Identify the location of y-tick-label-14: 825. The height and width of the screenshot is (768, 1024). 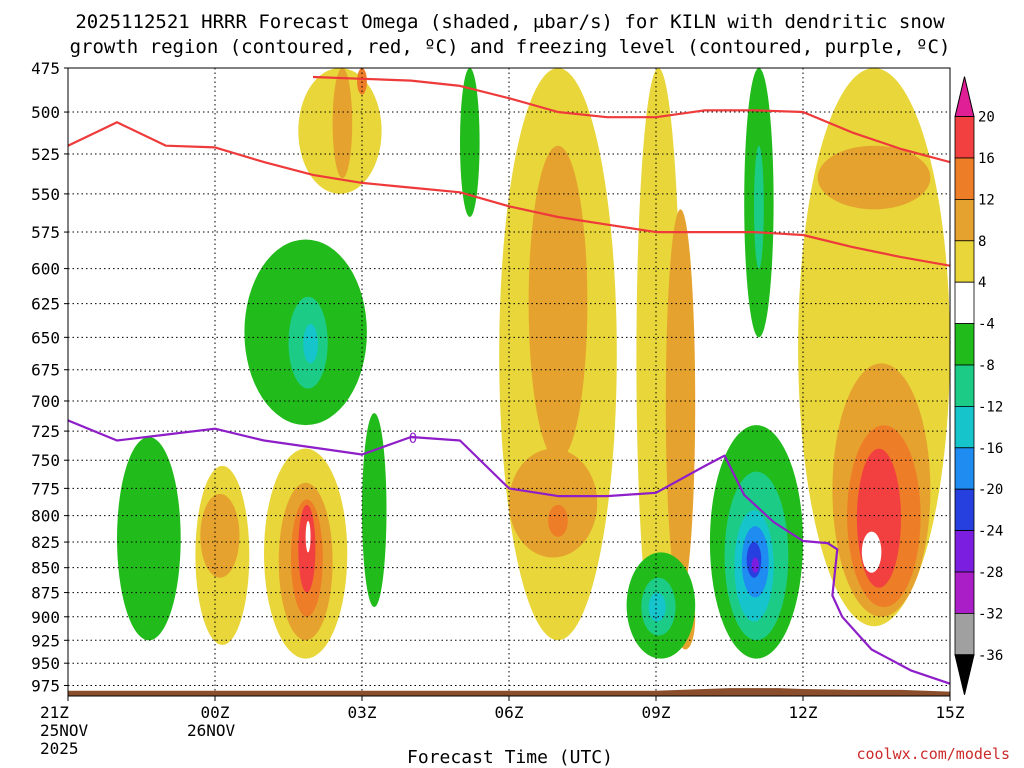
(45, 542).